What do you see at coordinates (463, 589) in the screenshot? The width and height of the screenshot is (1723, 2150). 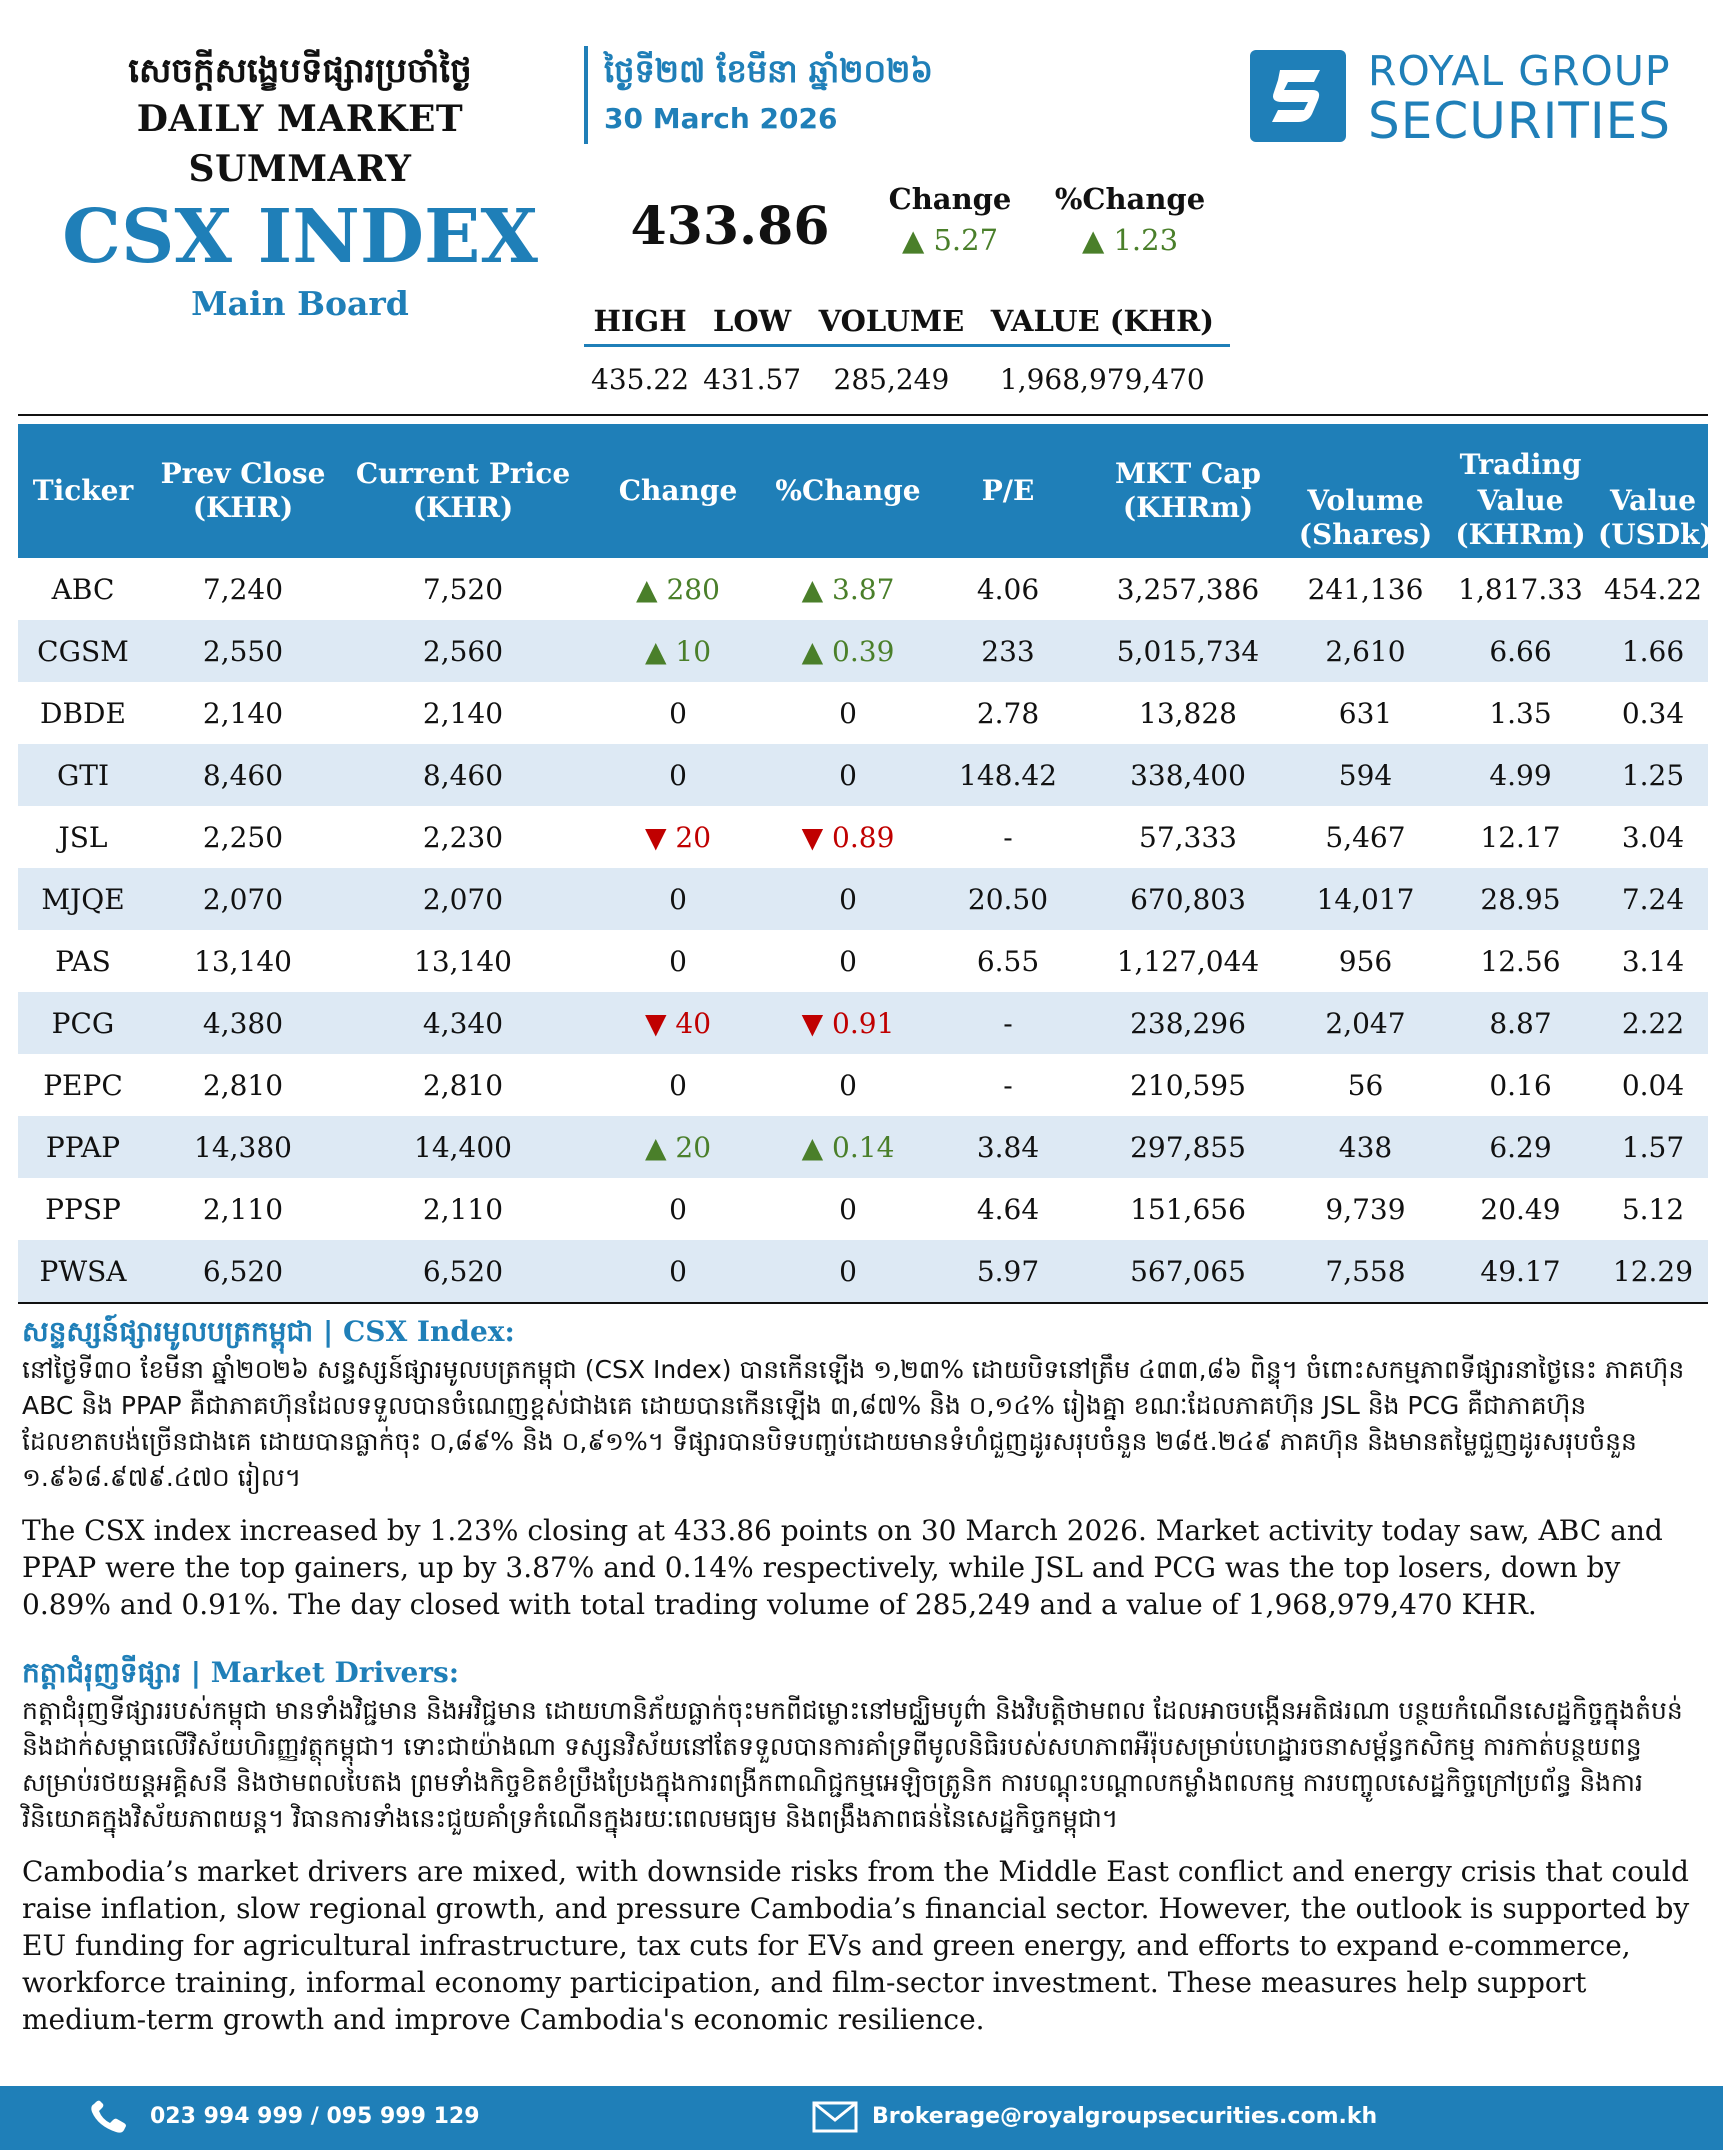 I see `cell-current-price: 7,520` at bounding box center [463, 589].